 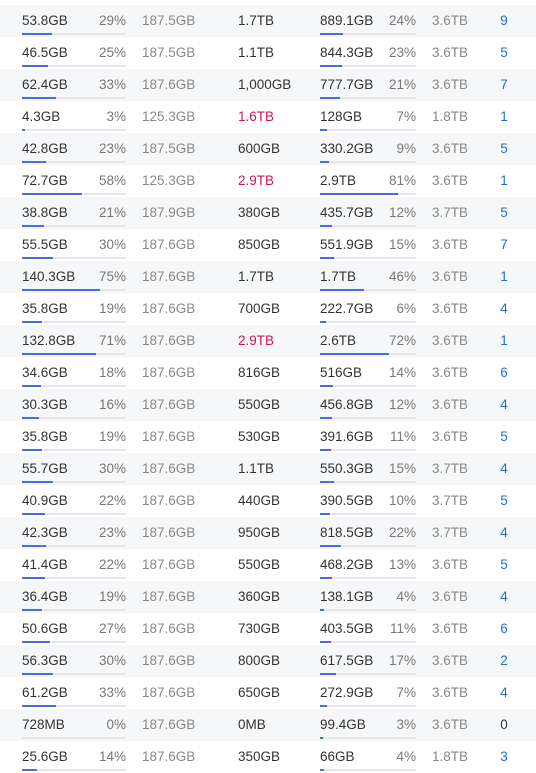 I want to click on requested-storage: 600GB, so click(x=259, y=148).